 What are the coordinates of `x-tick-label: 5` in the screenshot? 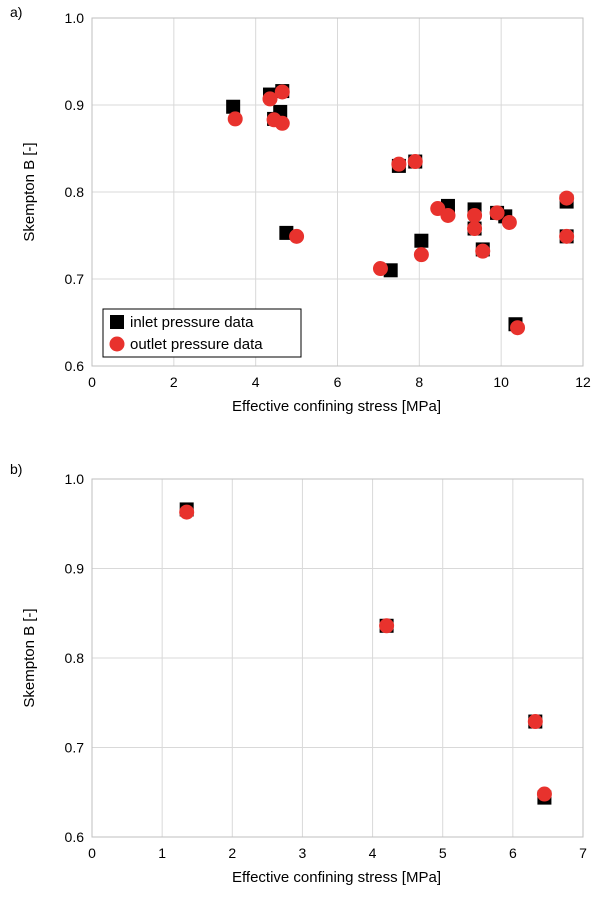 It's located at (443, 853).